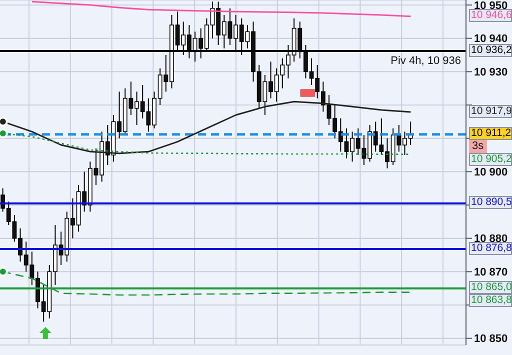 The height and width of the screenshot is (355, 512). What do you see at coordinates (425, 60) in the screenshot?
I see `ref-line-label: Piv 4h, 10 936` at bounding box center [425, 60].